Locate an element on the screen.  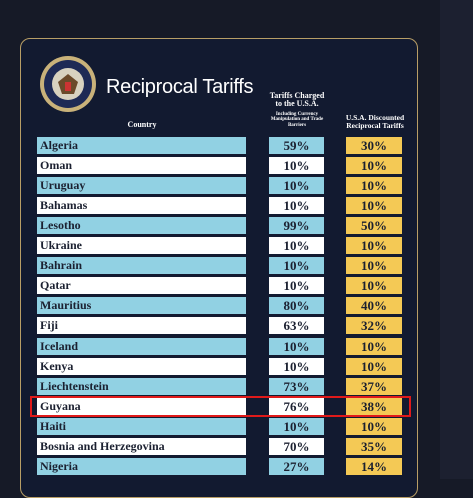
country-cell: Guyana is located at coordinates (141, 406).